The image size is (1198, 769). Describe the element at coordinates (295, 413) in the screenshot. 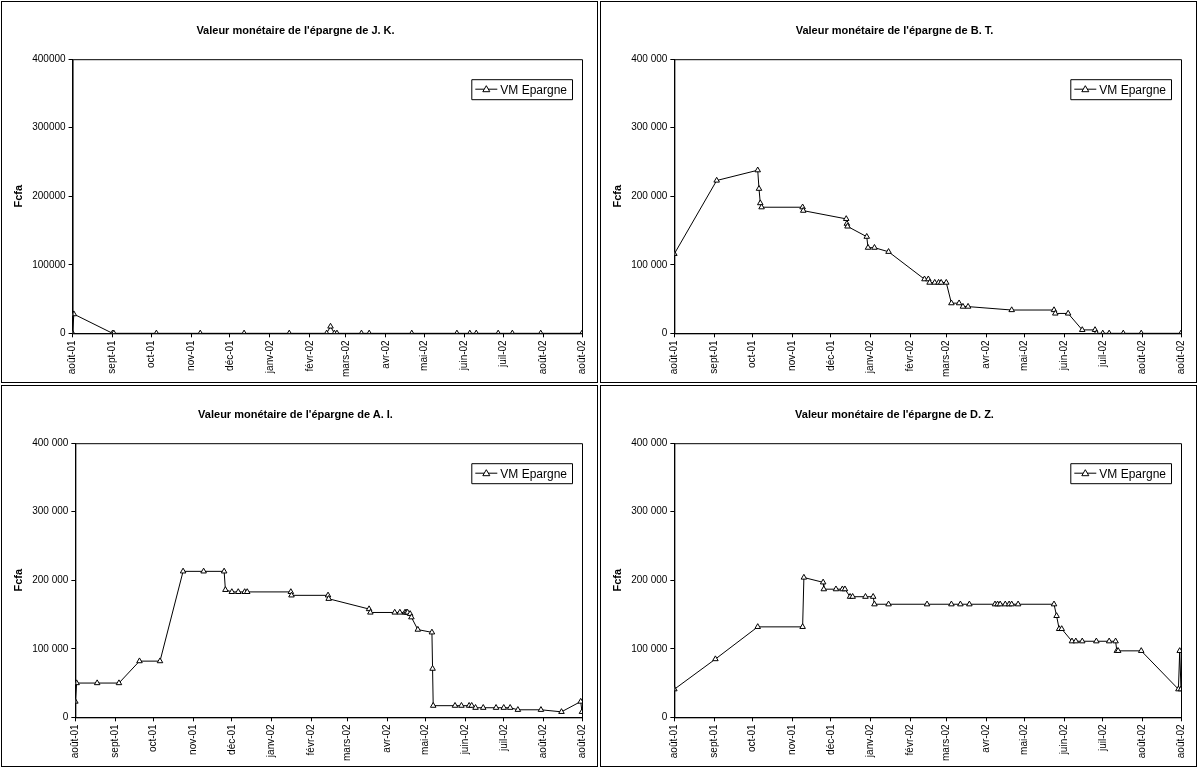

I see `chart-title: Valeur monétaire de l'épargne de A. I.` at that location.